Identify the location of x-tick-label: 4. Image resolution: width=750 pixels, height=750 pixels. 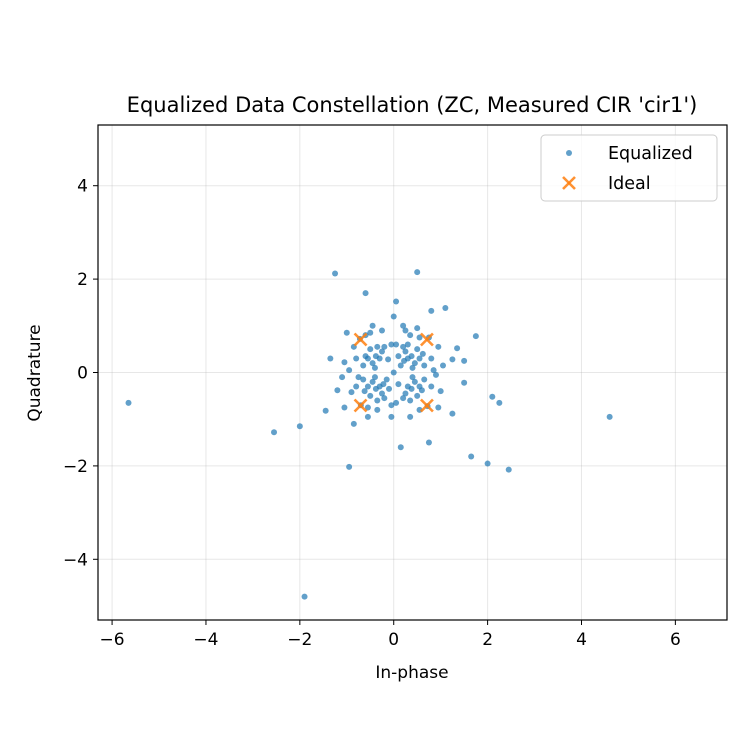
(581, 640).